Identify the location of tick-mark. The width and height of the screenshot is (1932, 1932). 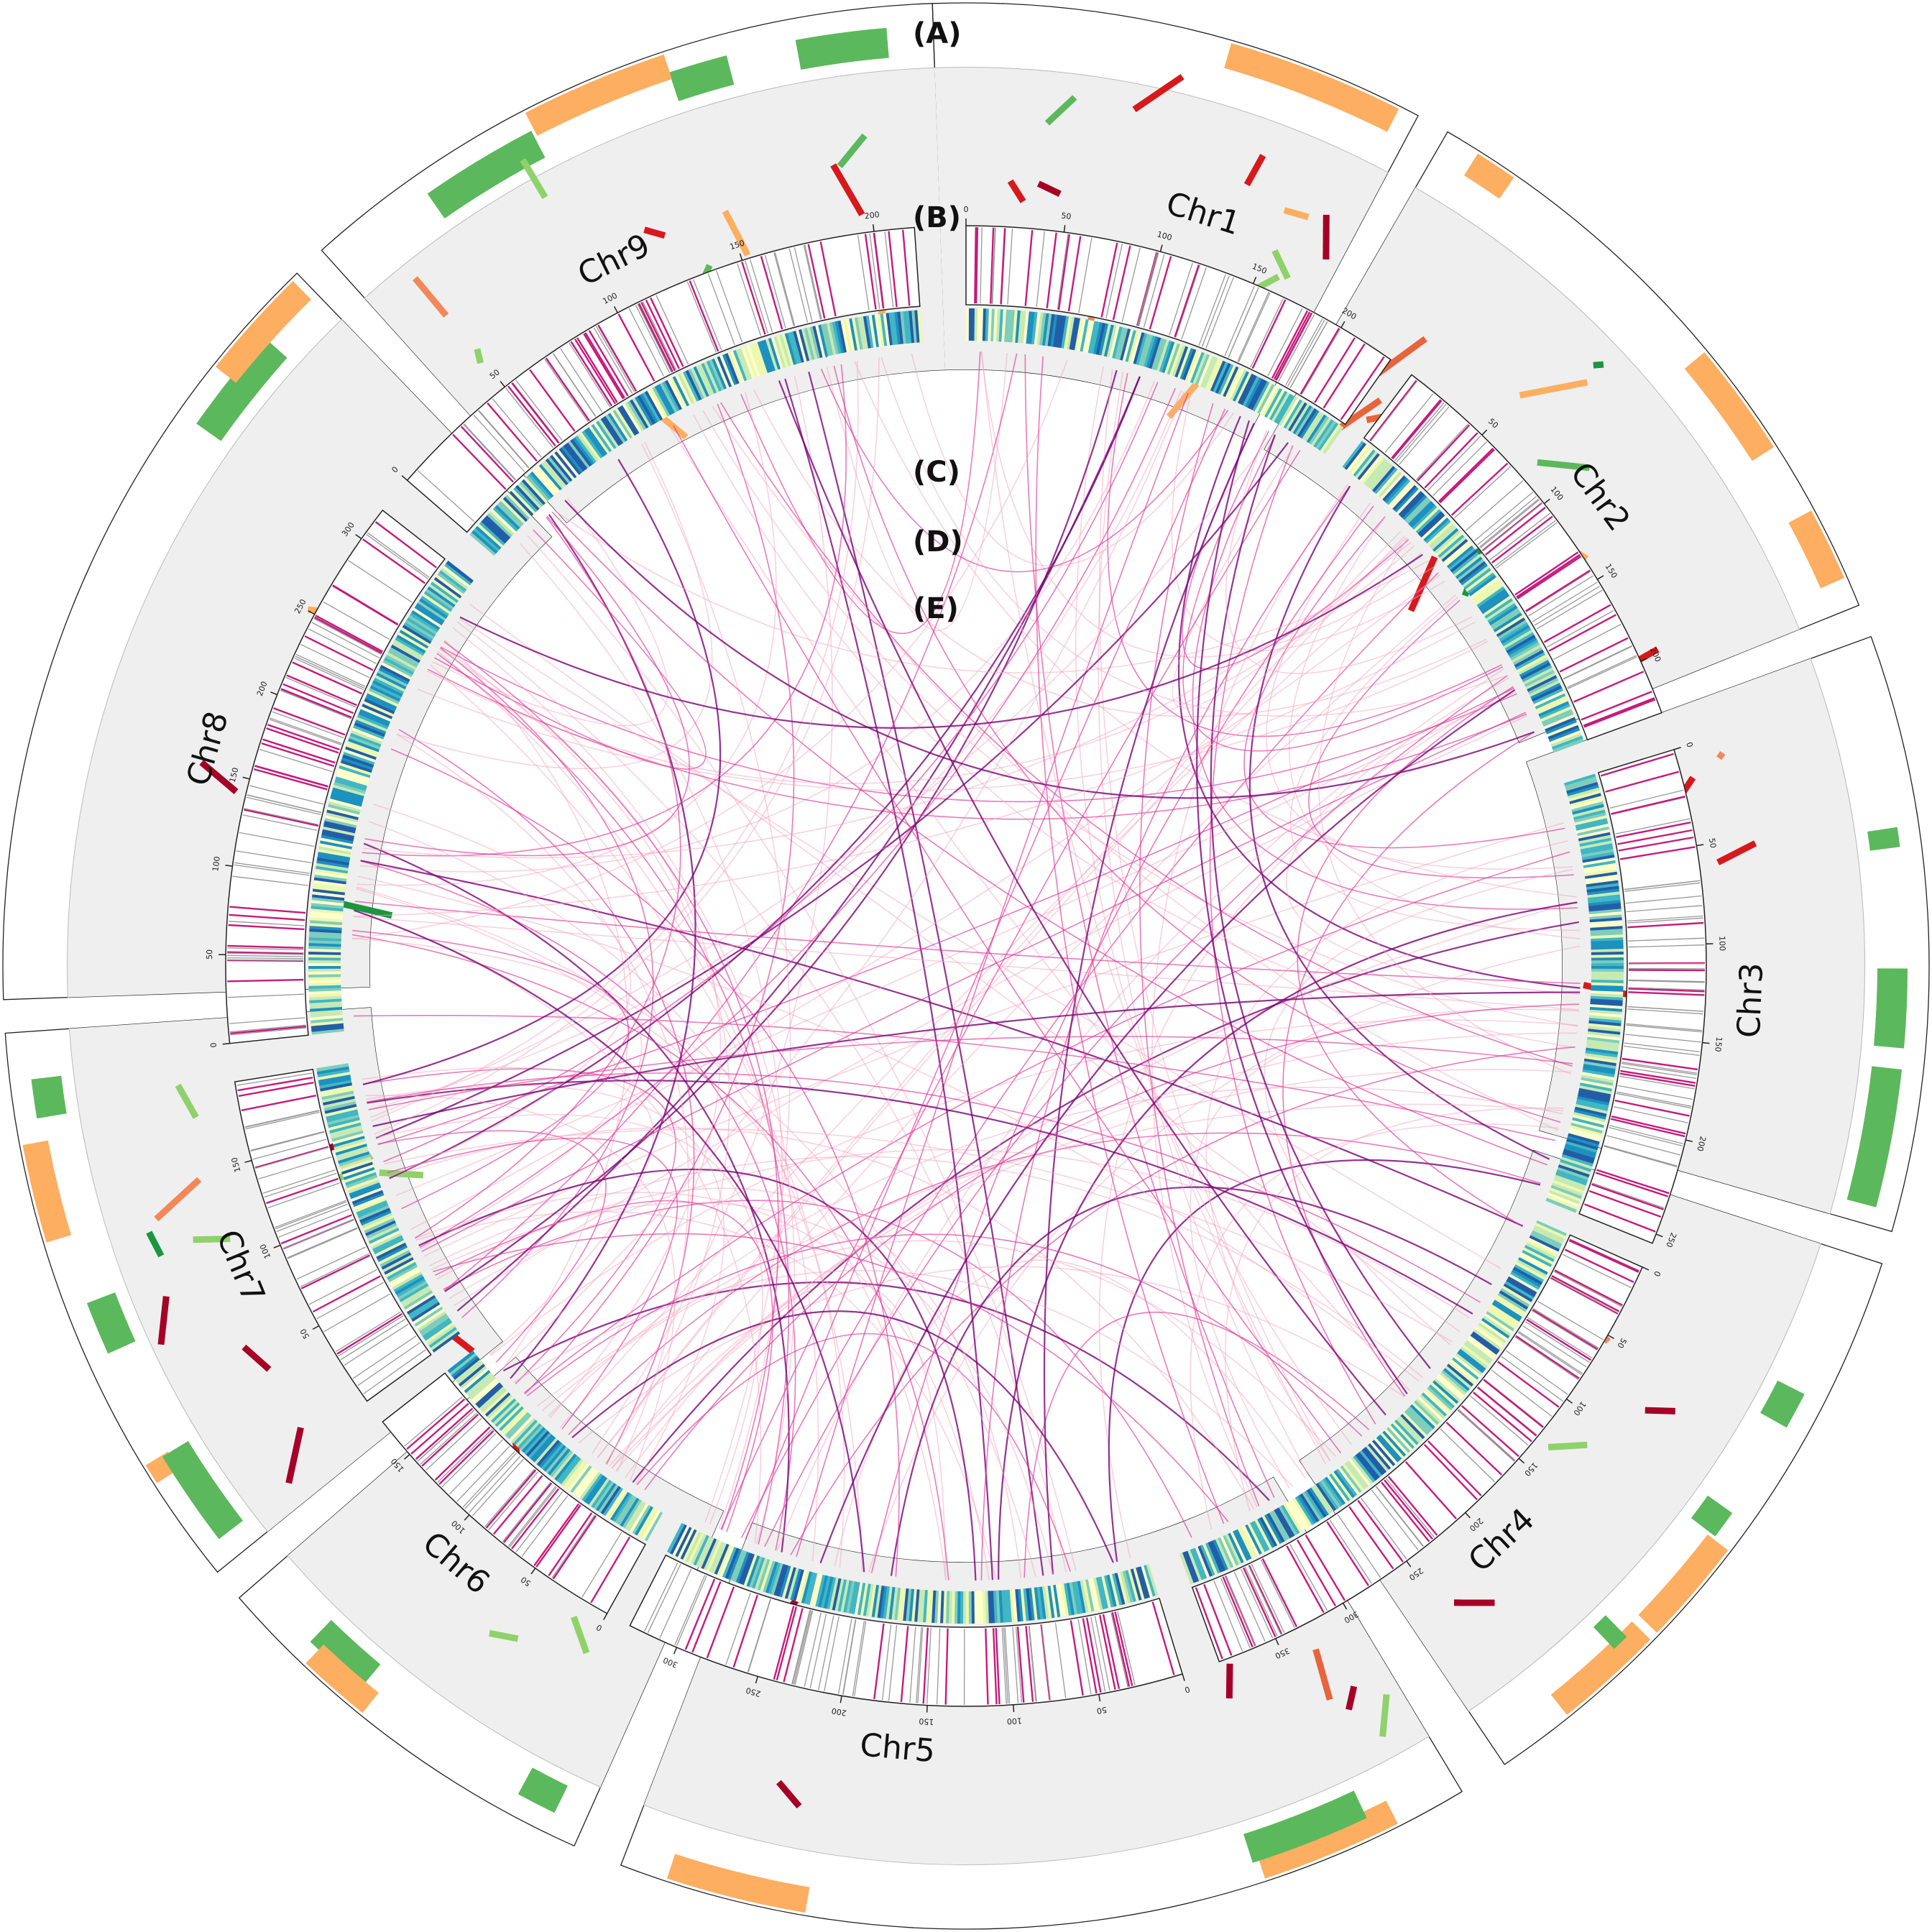
(1600, 577).